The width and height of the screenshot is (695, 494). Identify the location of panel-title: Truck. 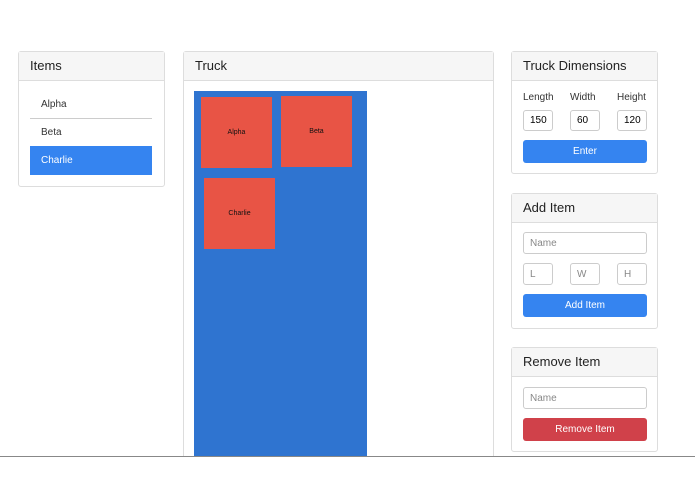
(338, 66).